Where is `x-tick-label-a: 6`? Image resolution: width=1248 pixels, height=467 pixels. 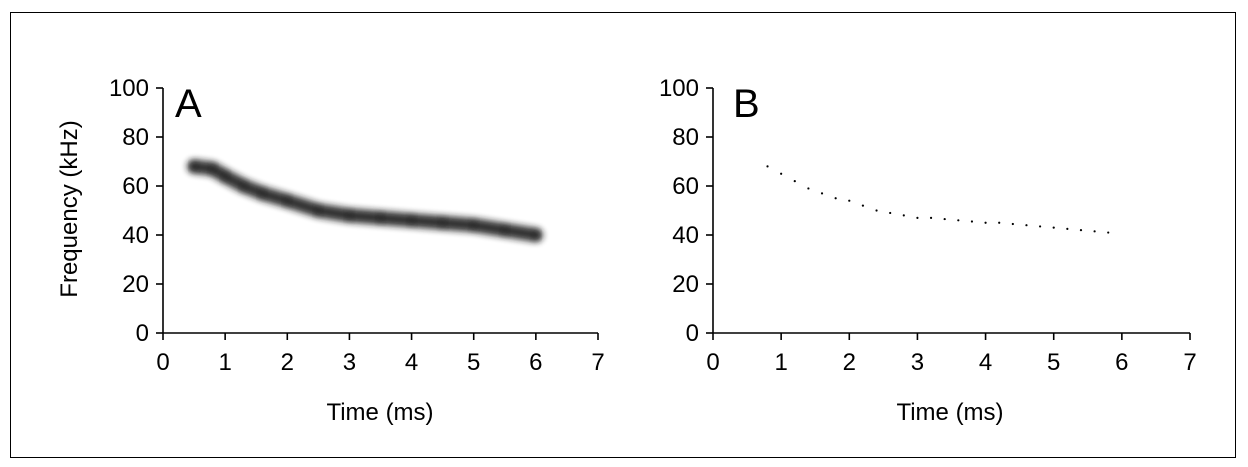 x-tick-label-a: 6 is located at coordinates (535, 362).